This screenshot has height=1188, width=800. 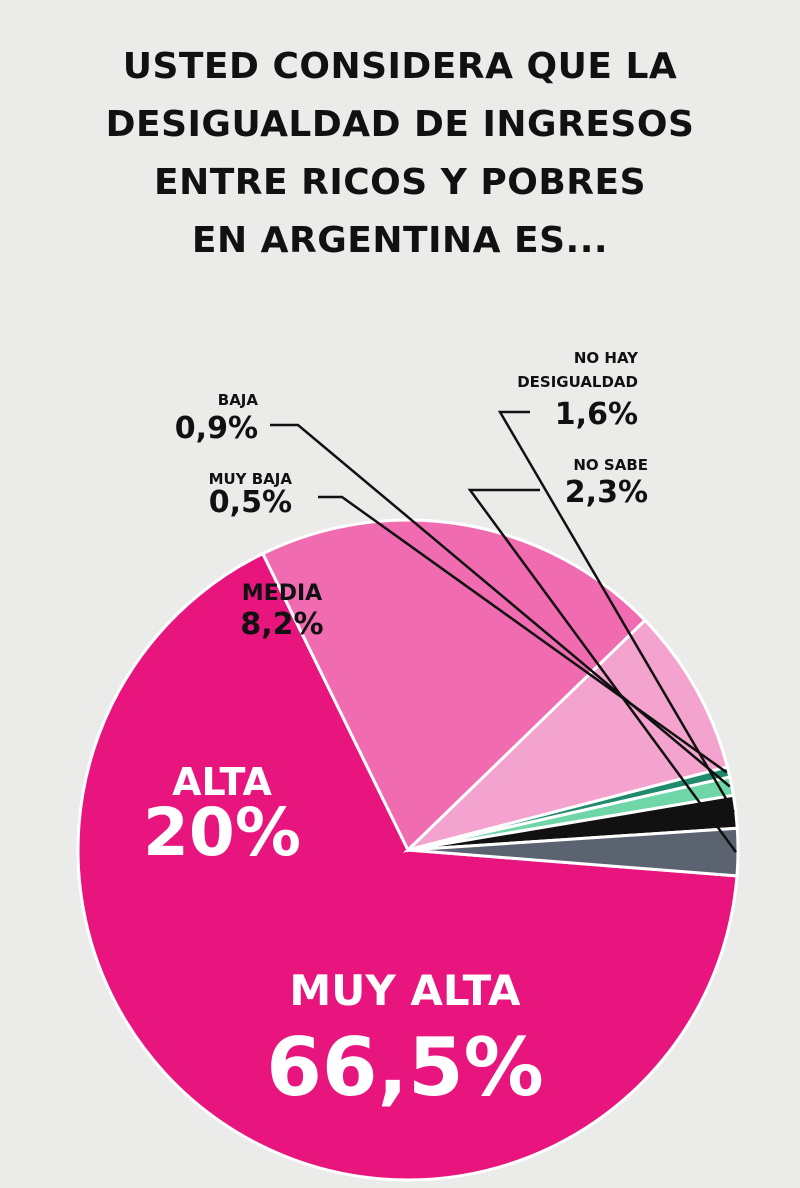 What do you see at coordinates (606, 492) in the screenshot?
I see `slice-value-no-sabe: 2,3%` at bounding box center [606, 492].